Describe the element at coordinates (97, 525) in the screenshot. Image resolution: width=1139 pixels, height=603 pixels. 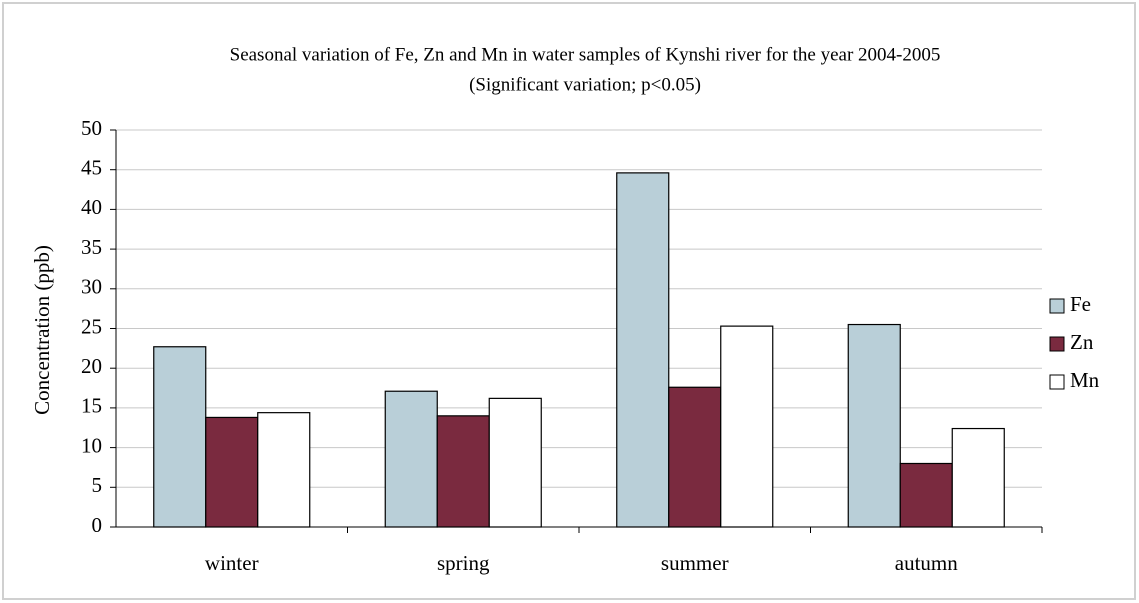
I see `y-tick-label: 0` at that location.